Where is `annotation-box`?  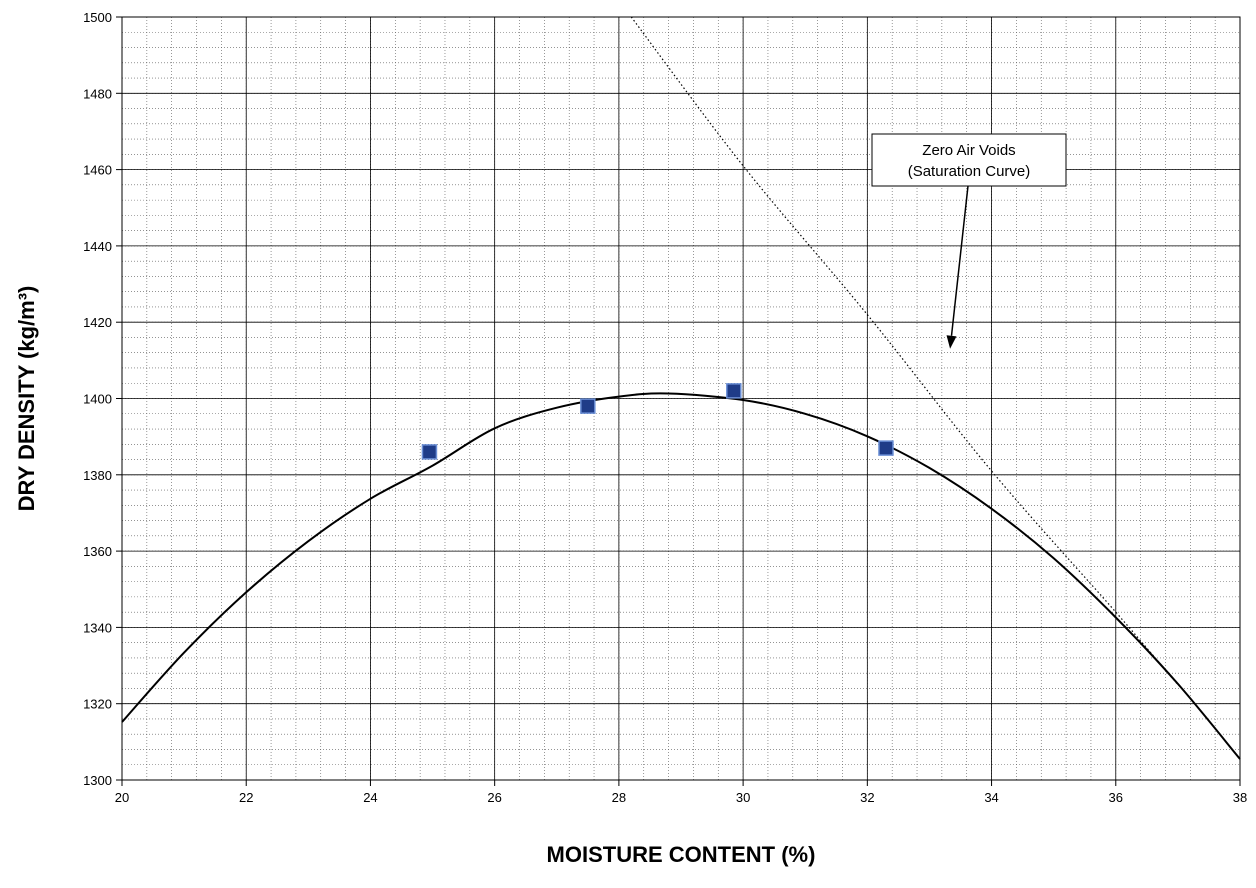 annotation-box is located at coordinates (969, 160).